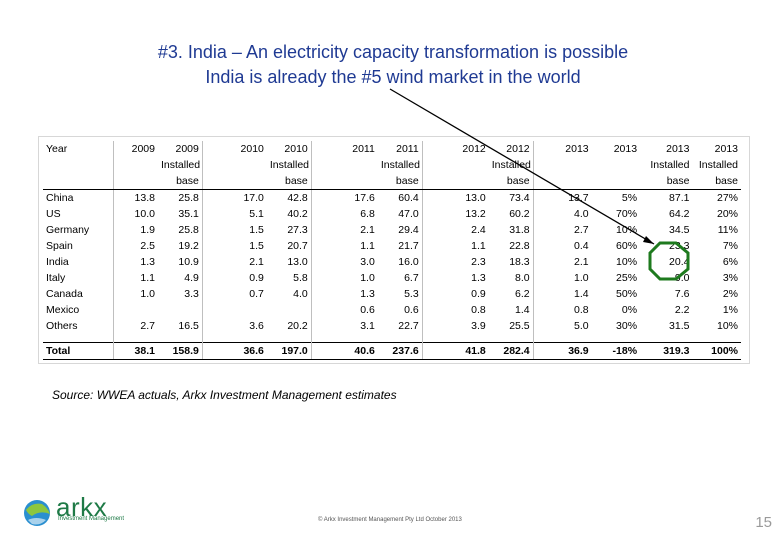 Image resolution: width=780 pixels, height=540 pixels. What do you see at coordinates (234, 294) in the screenshot?
I see `table-cell: 0.7` at bounding box center [234, 294].